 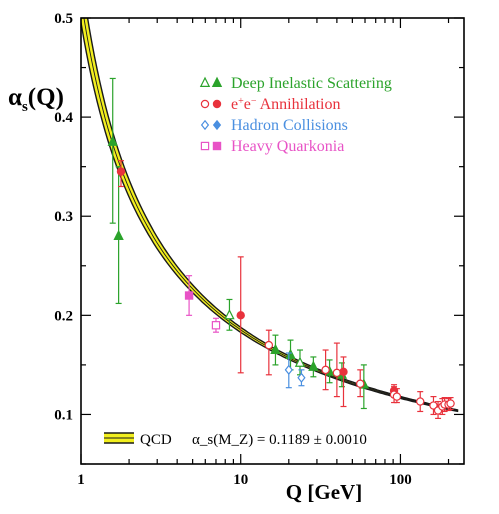 What do you see at coordinates (156, 440) in the screenshot?
I see `qcd-label: QCD` at bounding box center [156, 440].